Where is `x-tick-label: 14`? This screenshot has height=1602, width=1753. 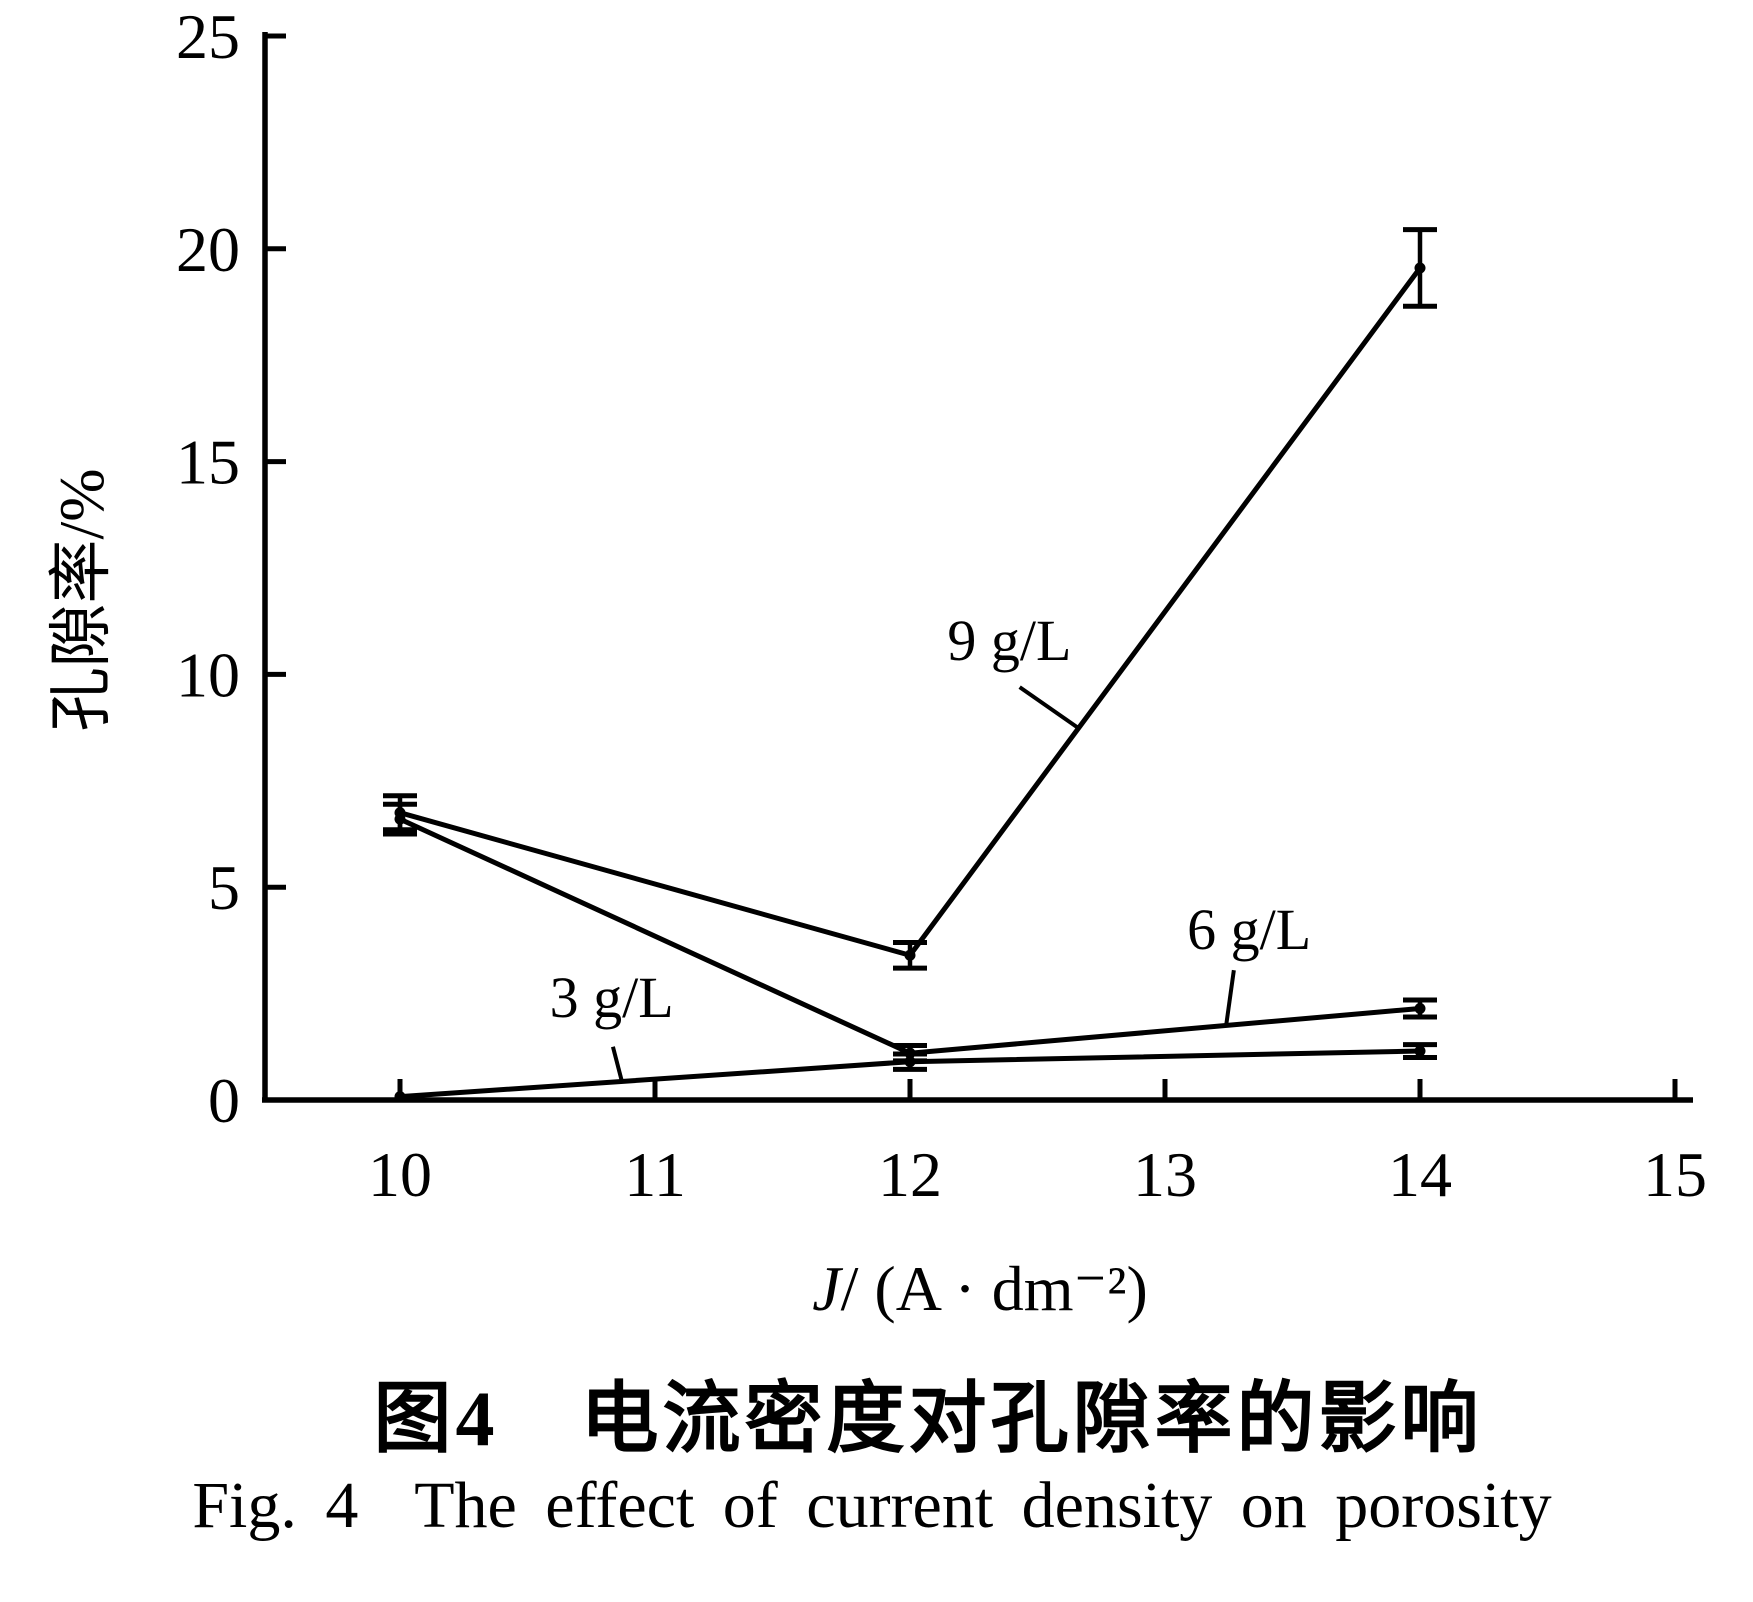
x-tick-label: 14 is located at coordinates (1420, 1174).